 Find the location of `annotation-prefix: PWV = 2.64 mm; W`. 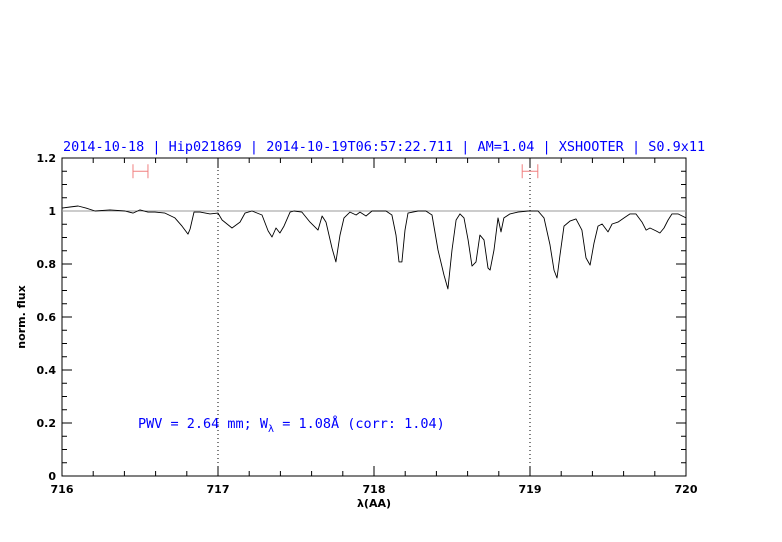

annotation-prefix: PWV = 2.64 mm; W is located at coordinates (203, 424).